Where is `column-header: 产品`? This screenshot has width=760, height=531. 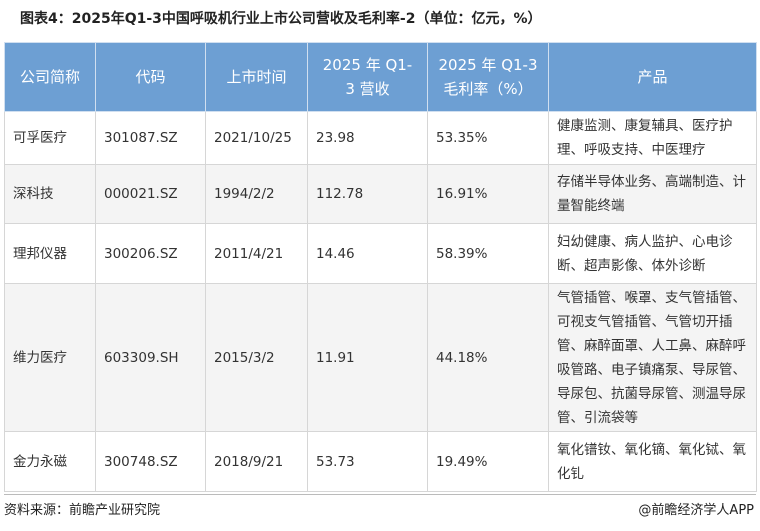
column-header: 产品 is located at coordinates (652, 77).